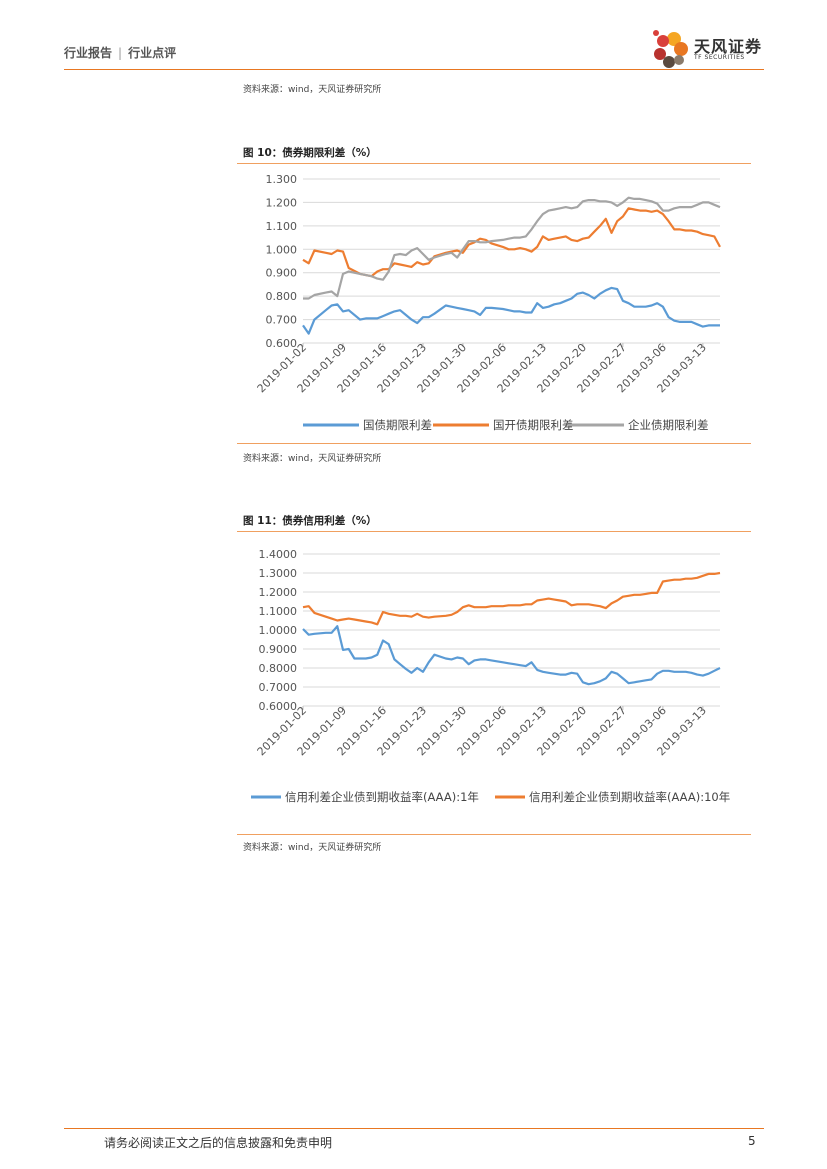 The width and height of the screenshot is (827, 1169). I want to click on y-tick-label: 1.200, so click(282, 202).